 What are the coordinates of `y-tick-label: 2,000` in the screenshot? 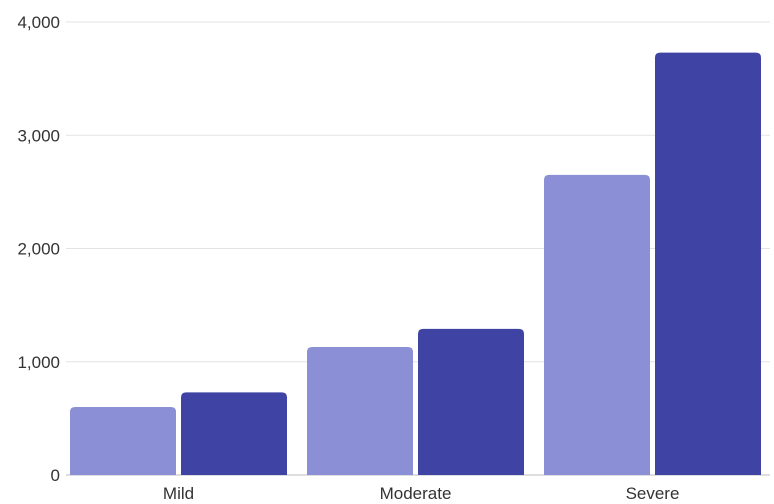 It's located at (38, 249).